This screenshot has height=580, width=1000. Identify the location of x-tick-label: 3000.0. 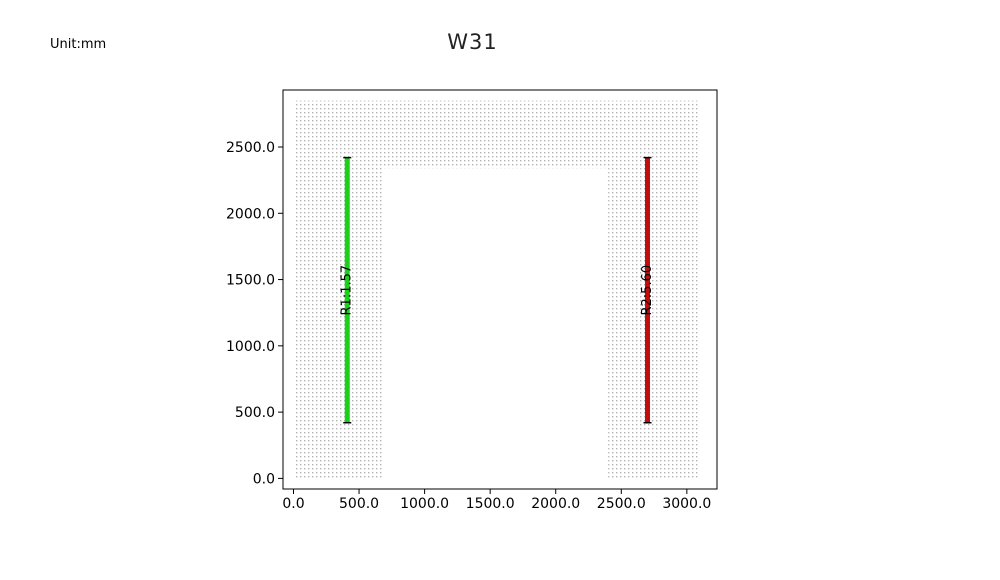
(686, 504).